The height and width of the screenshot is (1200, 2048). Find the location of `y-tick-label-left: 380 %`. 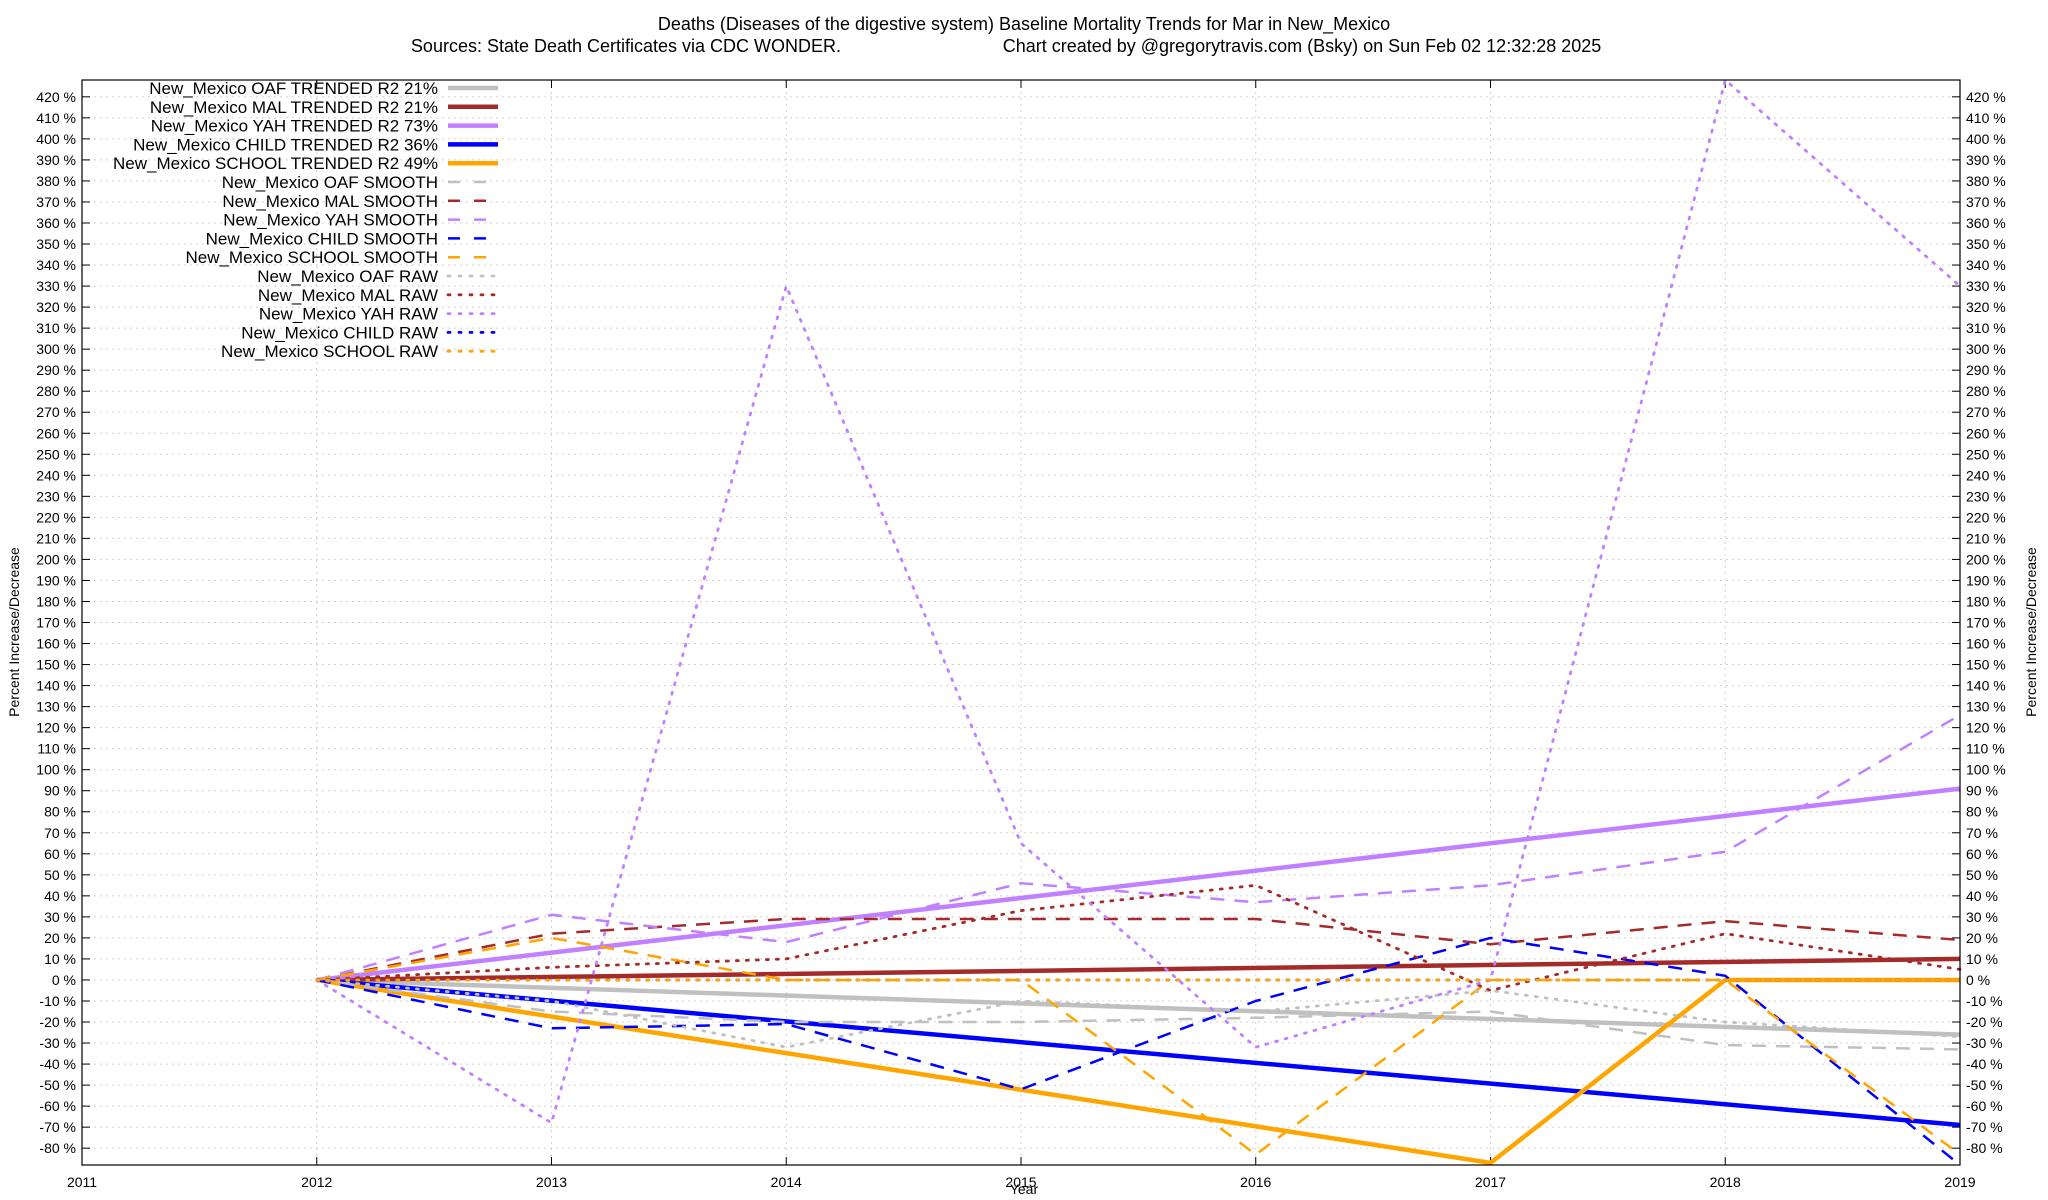

y-tick-label-left: 380 % is located at coordinates (56, 181).